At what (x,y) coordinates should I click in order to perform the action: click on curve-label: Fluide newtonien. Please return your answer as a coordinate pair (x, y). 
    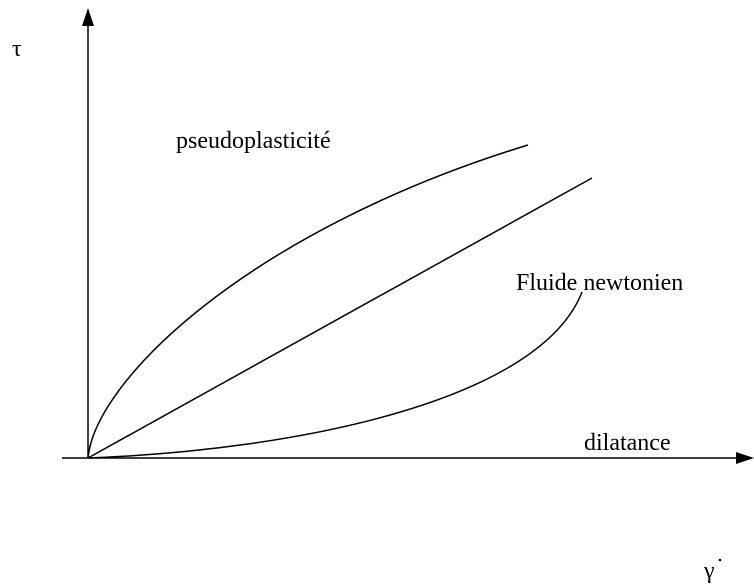
    Looking at the image, I should click on (599, 283).